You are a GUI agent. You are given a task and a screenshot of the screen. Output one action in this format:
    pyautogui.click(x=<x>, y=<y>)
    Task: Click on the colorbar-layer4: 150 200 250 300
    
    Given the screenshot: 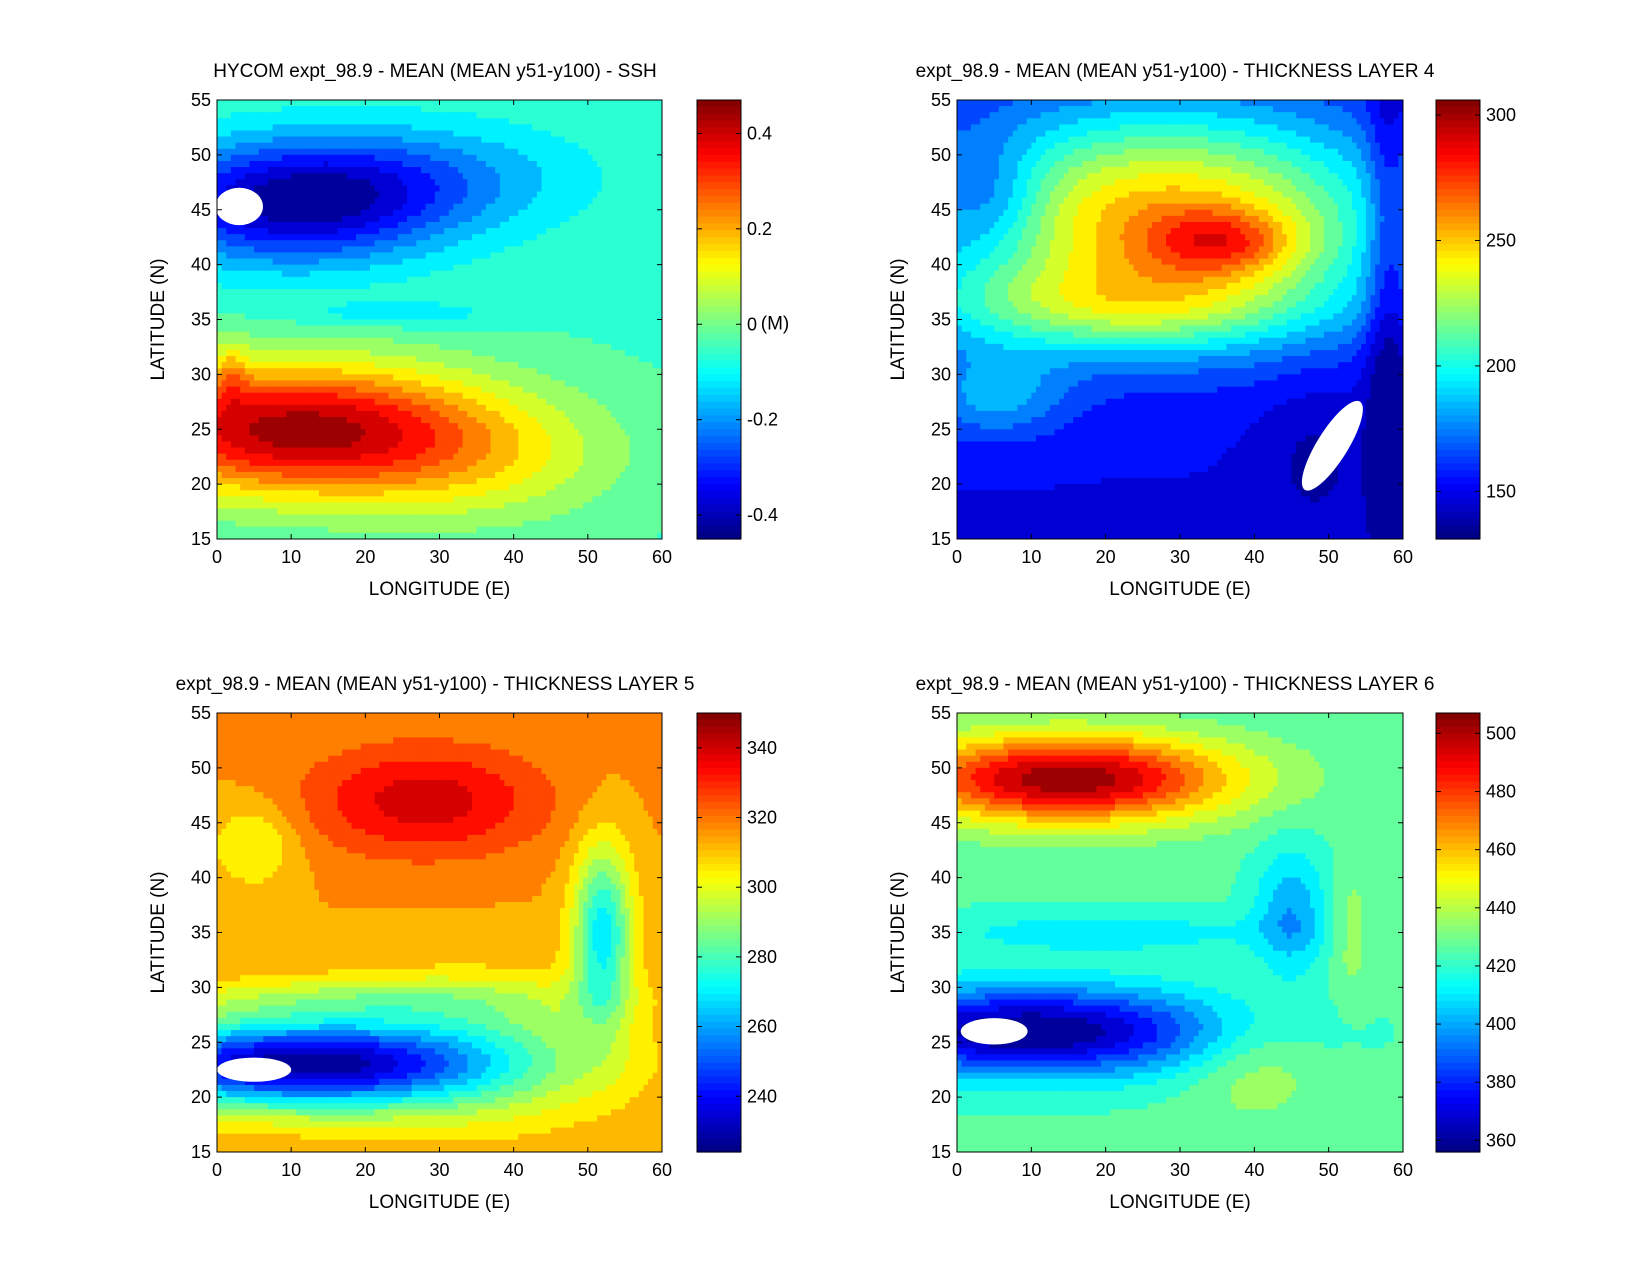 What is the action you would take?
    pyautogui.click(x=1475, y=319)
    